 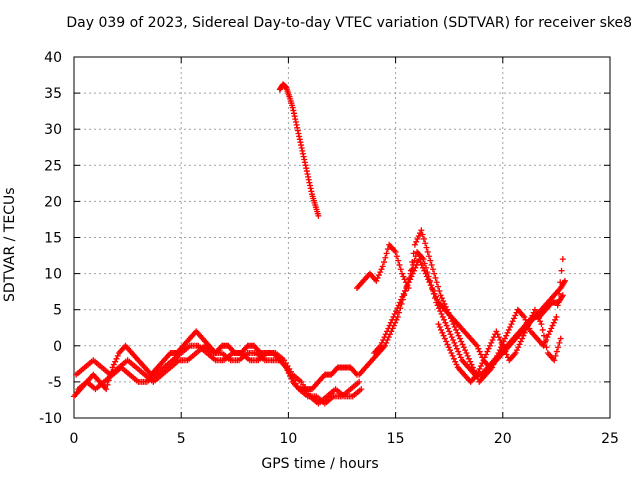 I want to click on y-axis-label: SDTVAR / TECUs, so click(x=10, y=244).